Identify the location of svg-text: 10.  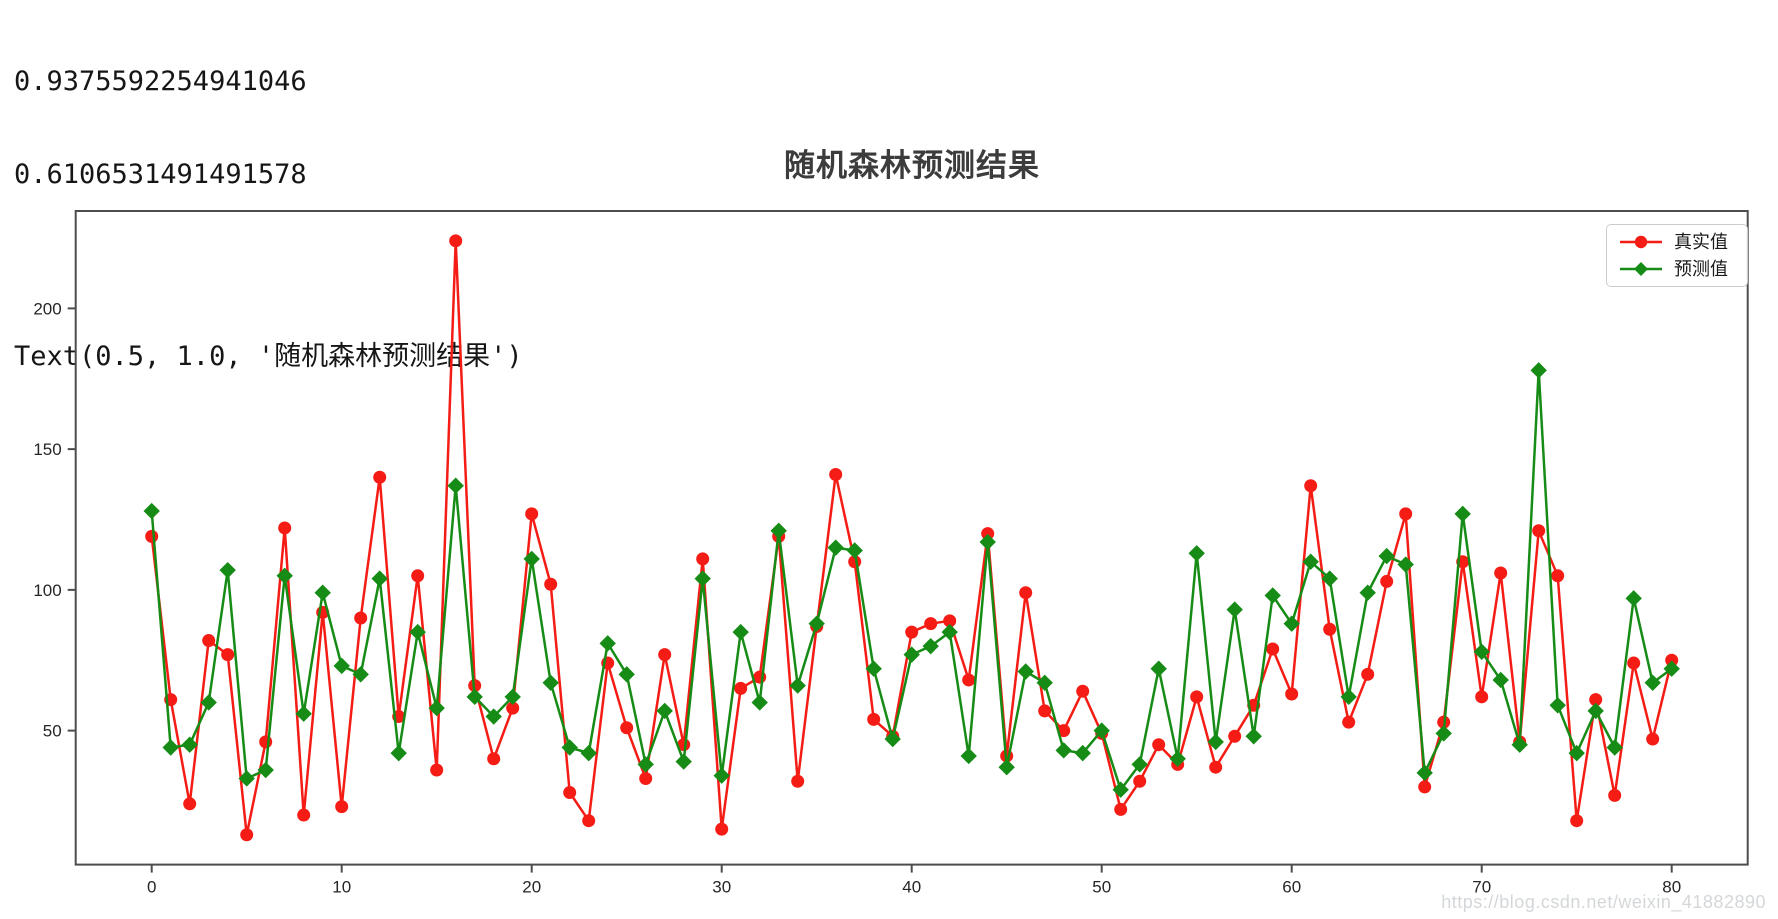
(341, 887).